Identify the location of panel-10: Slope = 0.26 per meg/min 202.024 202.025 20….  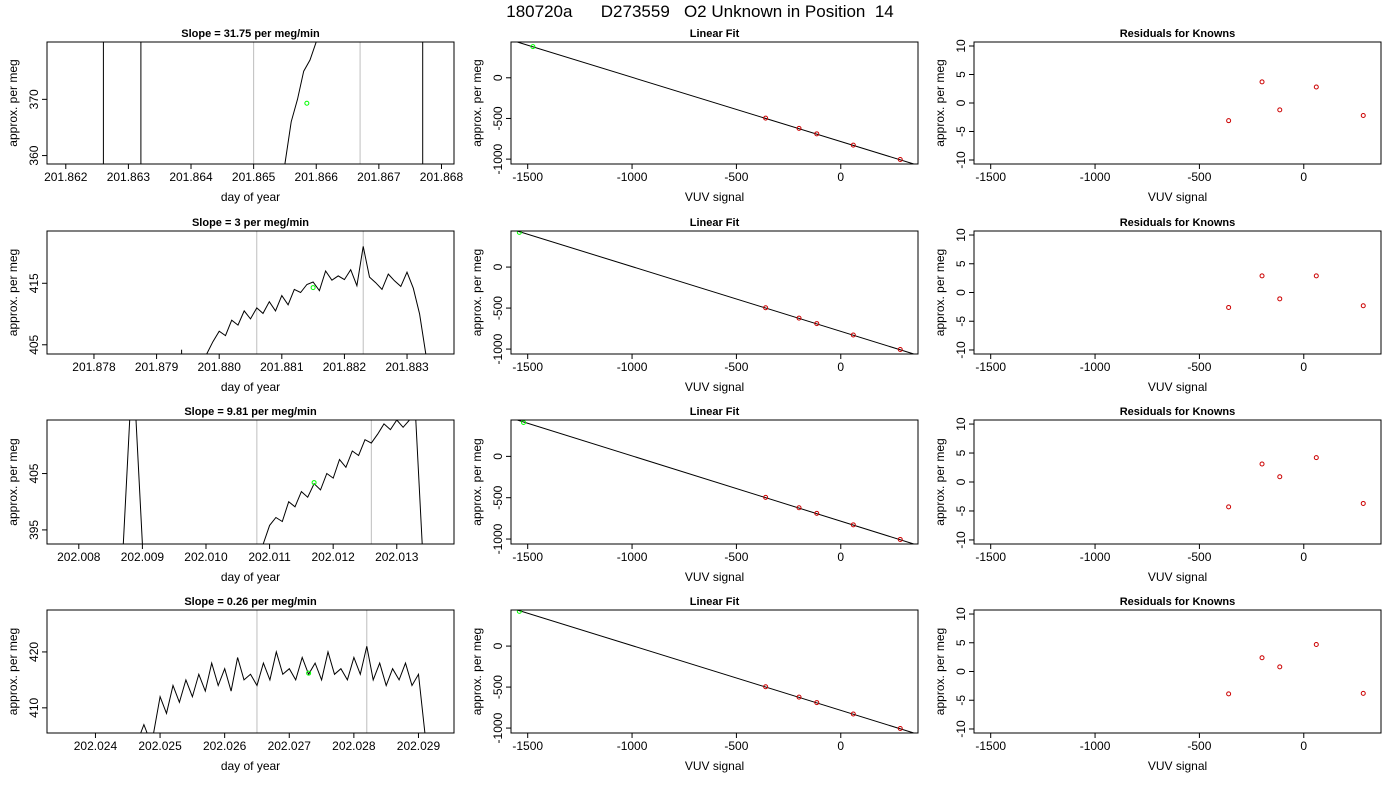
(230, 684).